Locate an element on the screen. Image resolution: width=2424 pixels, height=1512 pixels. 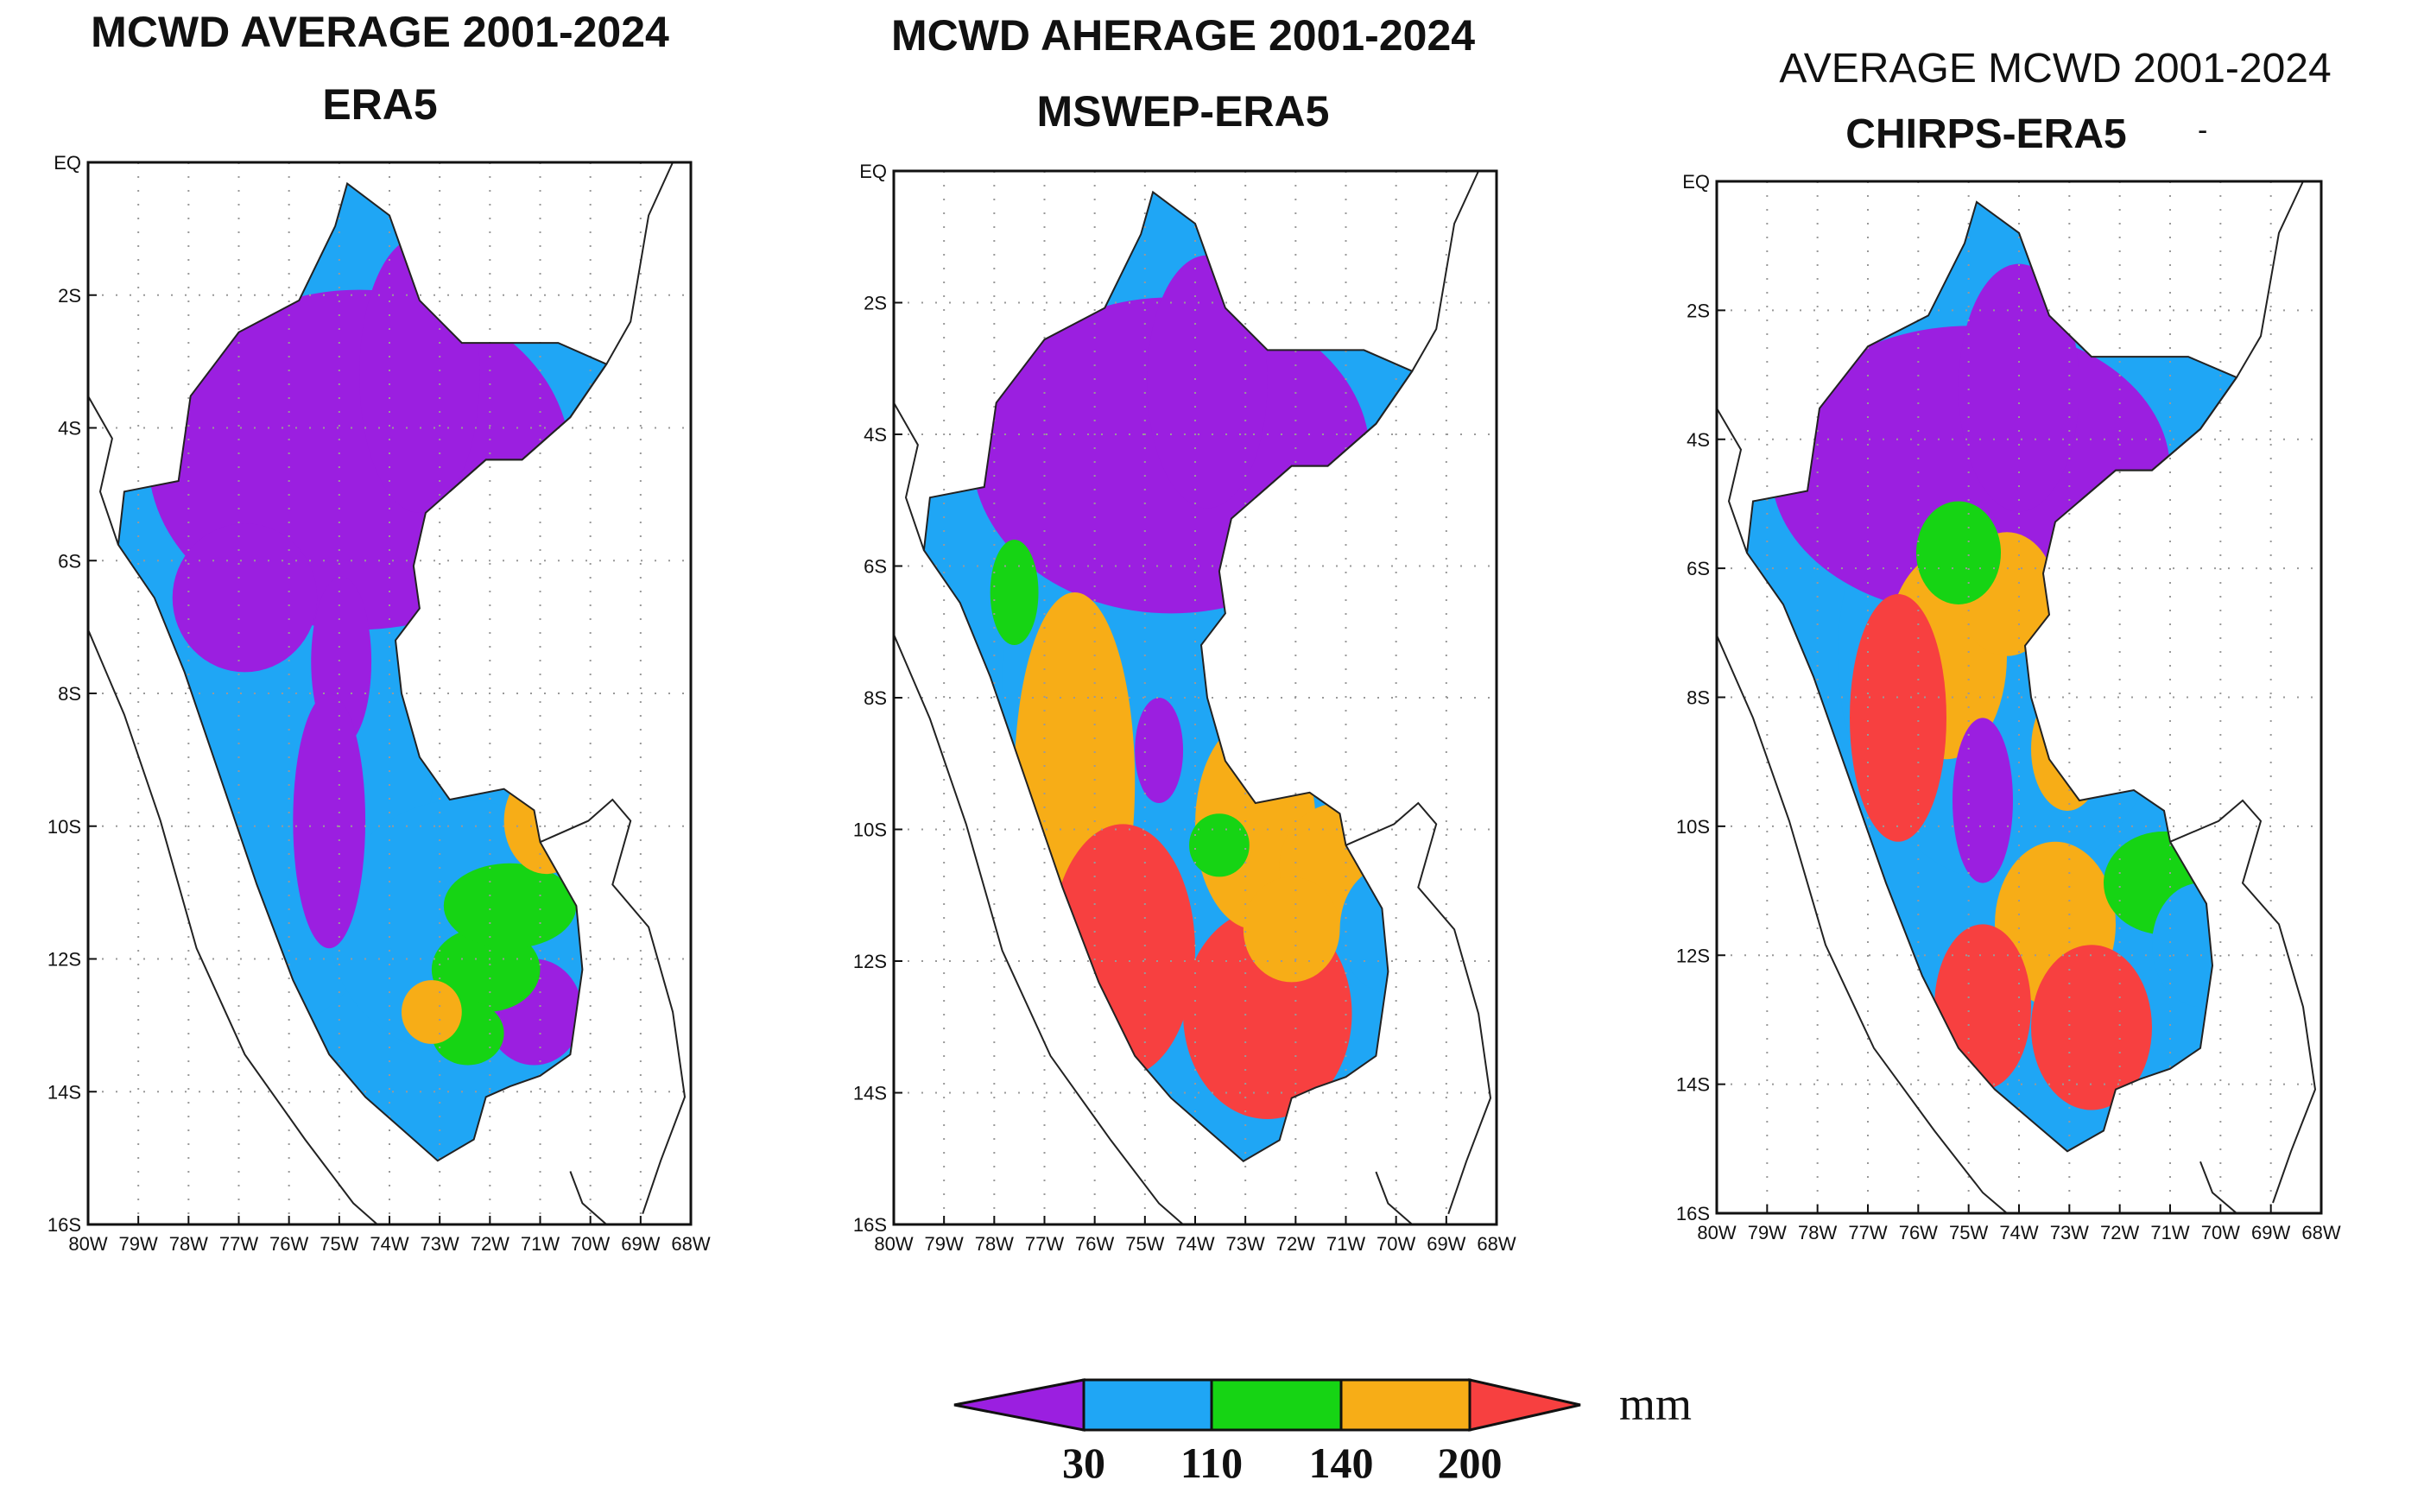
colorbar is located at coordinates (1267, 1405).